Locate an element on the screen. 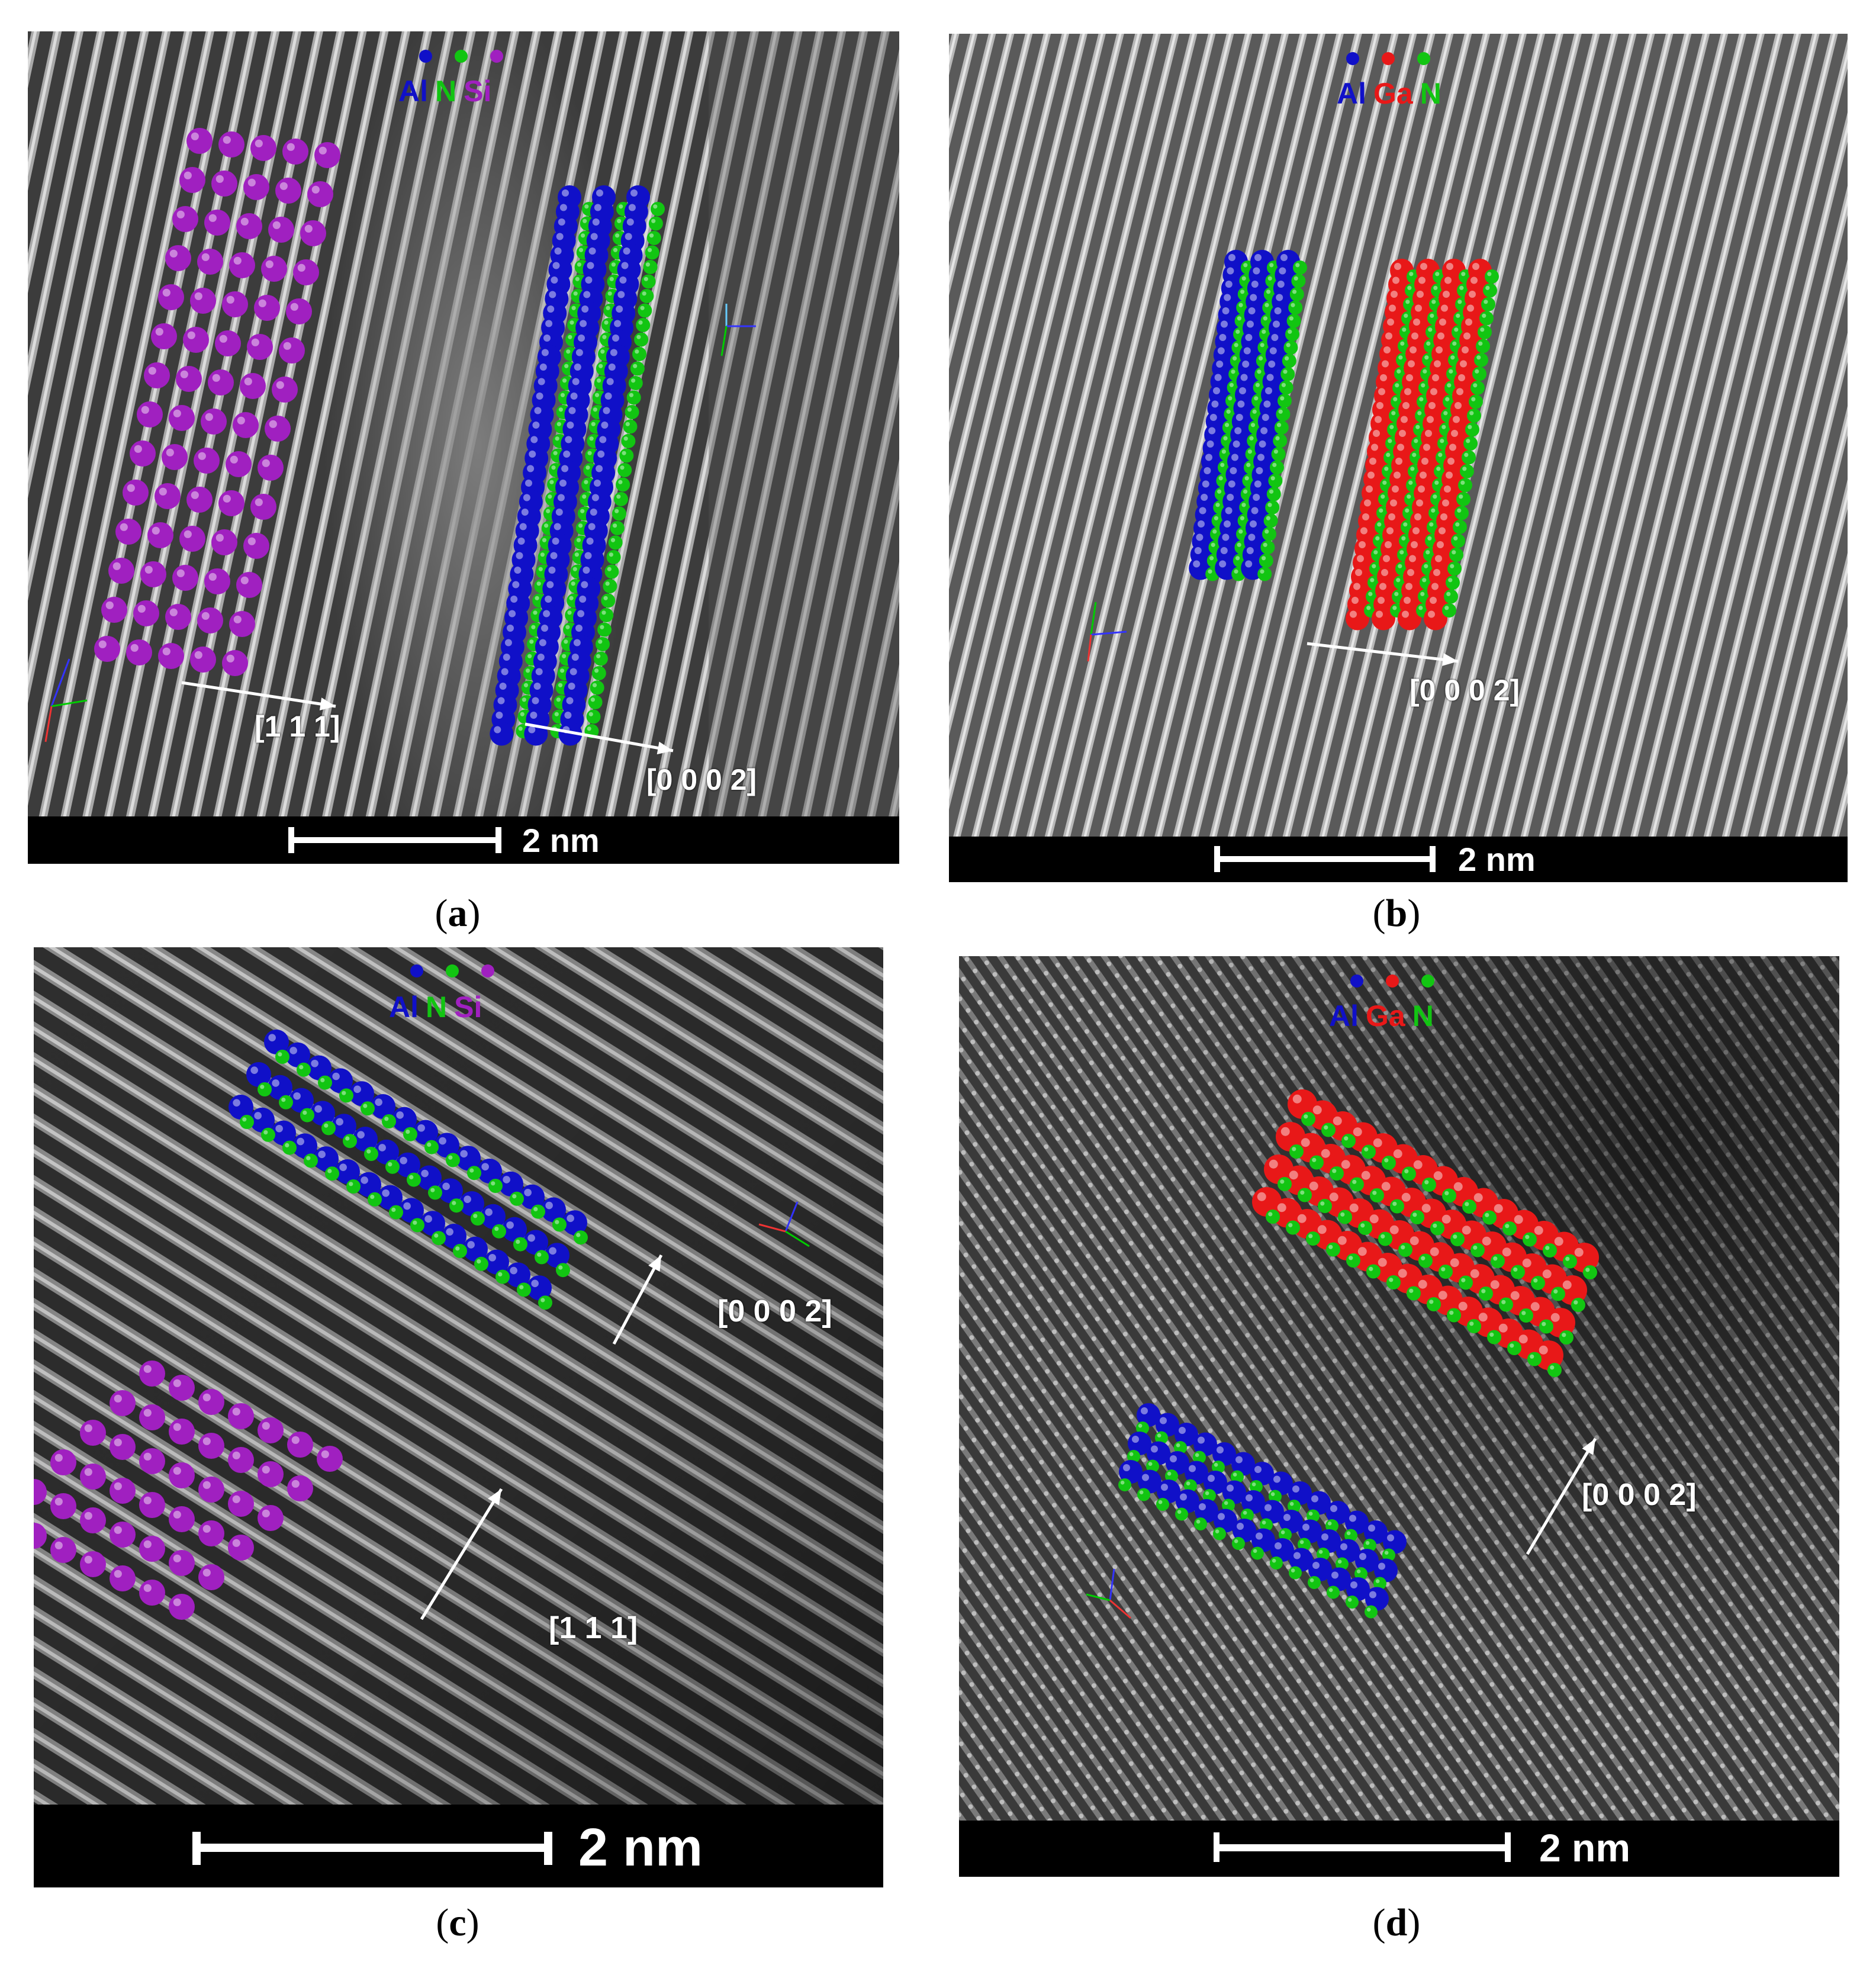 This screenshot has height=1965, width=1876. direction-label-0002-b: [0 0 0 2] is located at coordinates (1465, 690).